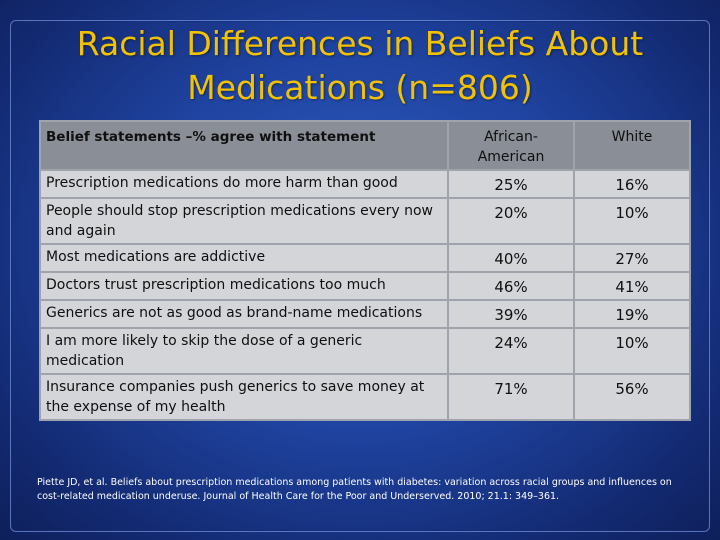 The width and height of the screenshot is (720, 540). Describe the element at coordinates (511, 145) in the screenshot. I see `header-african-american: African-American` at that location.